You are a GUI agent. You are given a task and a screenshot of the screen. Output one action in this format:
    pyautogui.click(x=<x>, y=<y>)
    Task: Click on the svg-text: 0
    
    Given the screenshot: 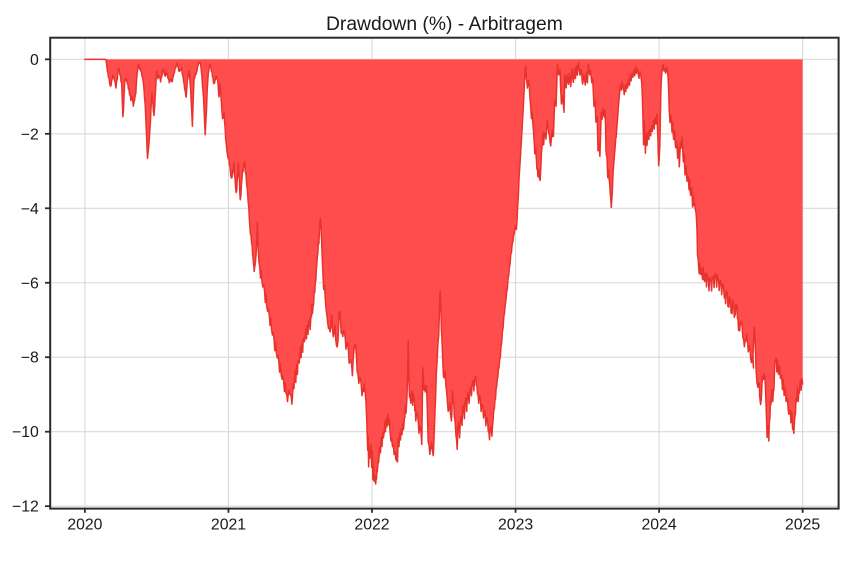 What is the action you would take?
    pyautogui.click(x=34, y=60)
    